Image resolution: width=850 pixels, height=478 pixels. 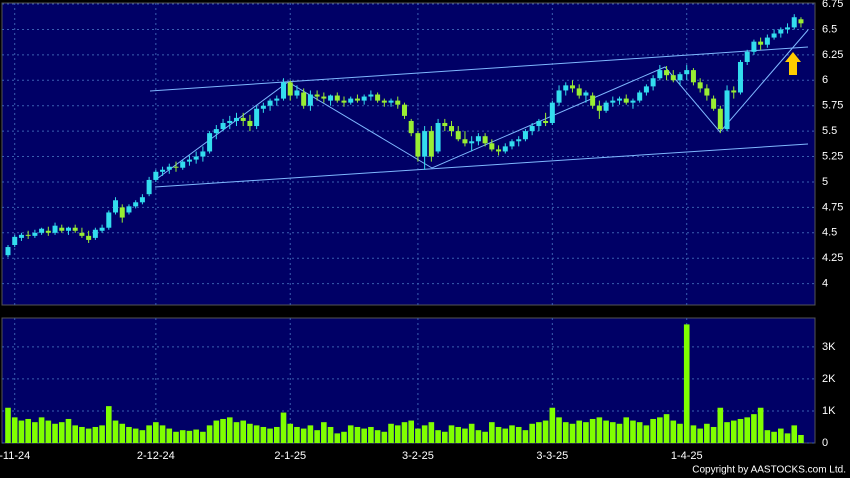 What do you see at coordinates (829, 347) in the screenshot?
I see `y-tick-label: 3K` at bounding box center [829, 347].